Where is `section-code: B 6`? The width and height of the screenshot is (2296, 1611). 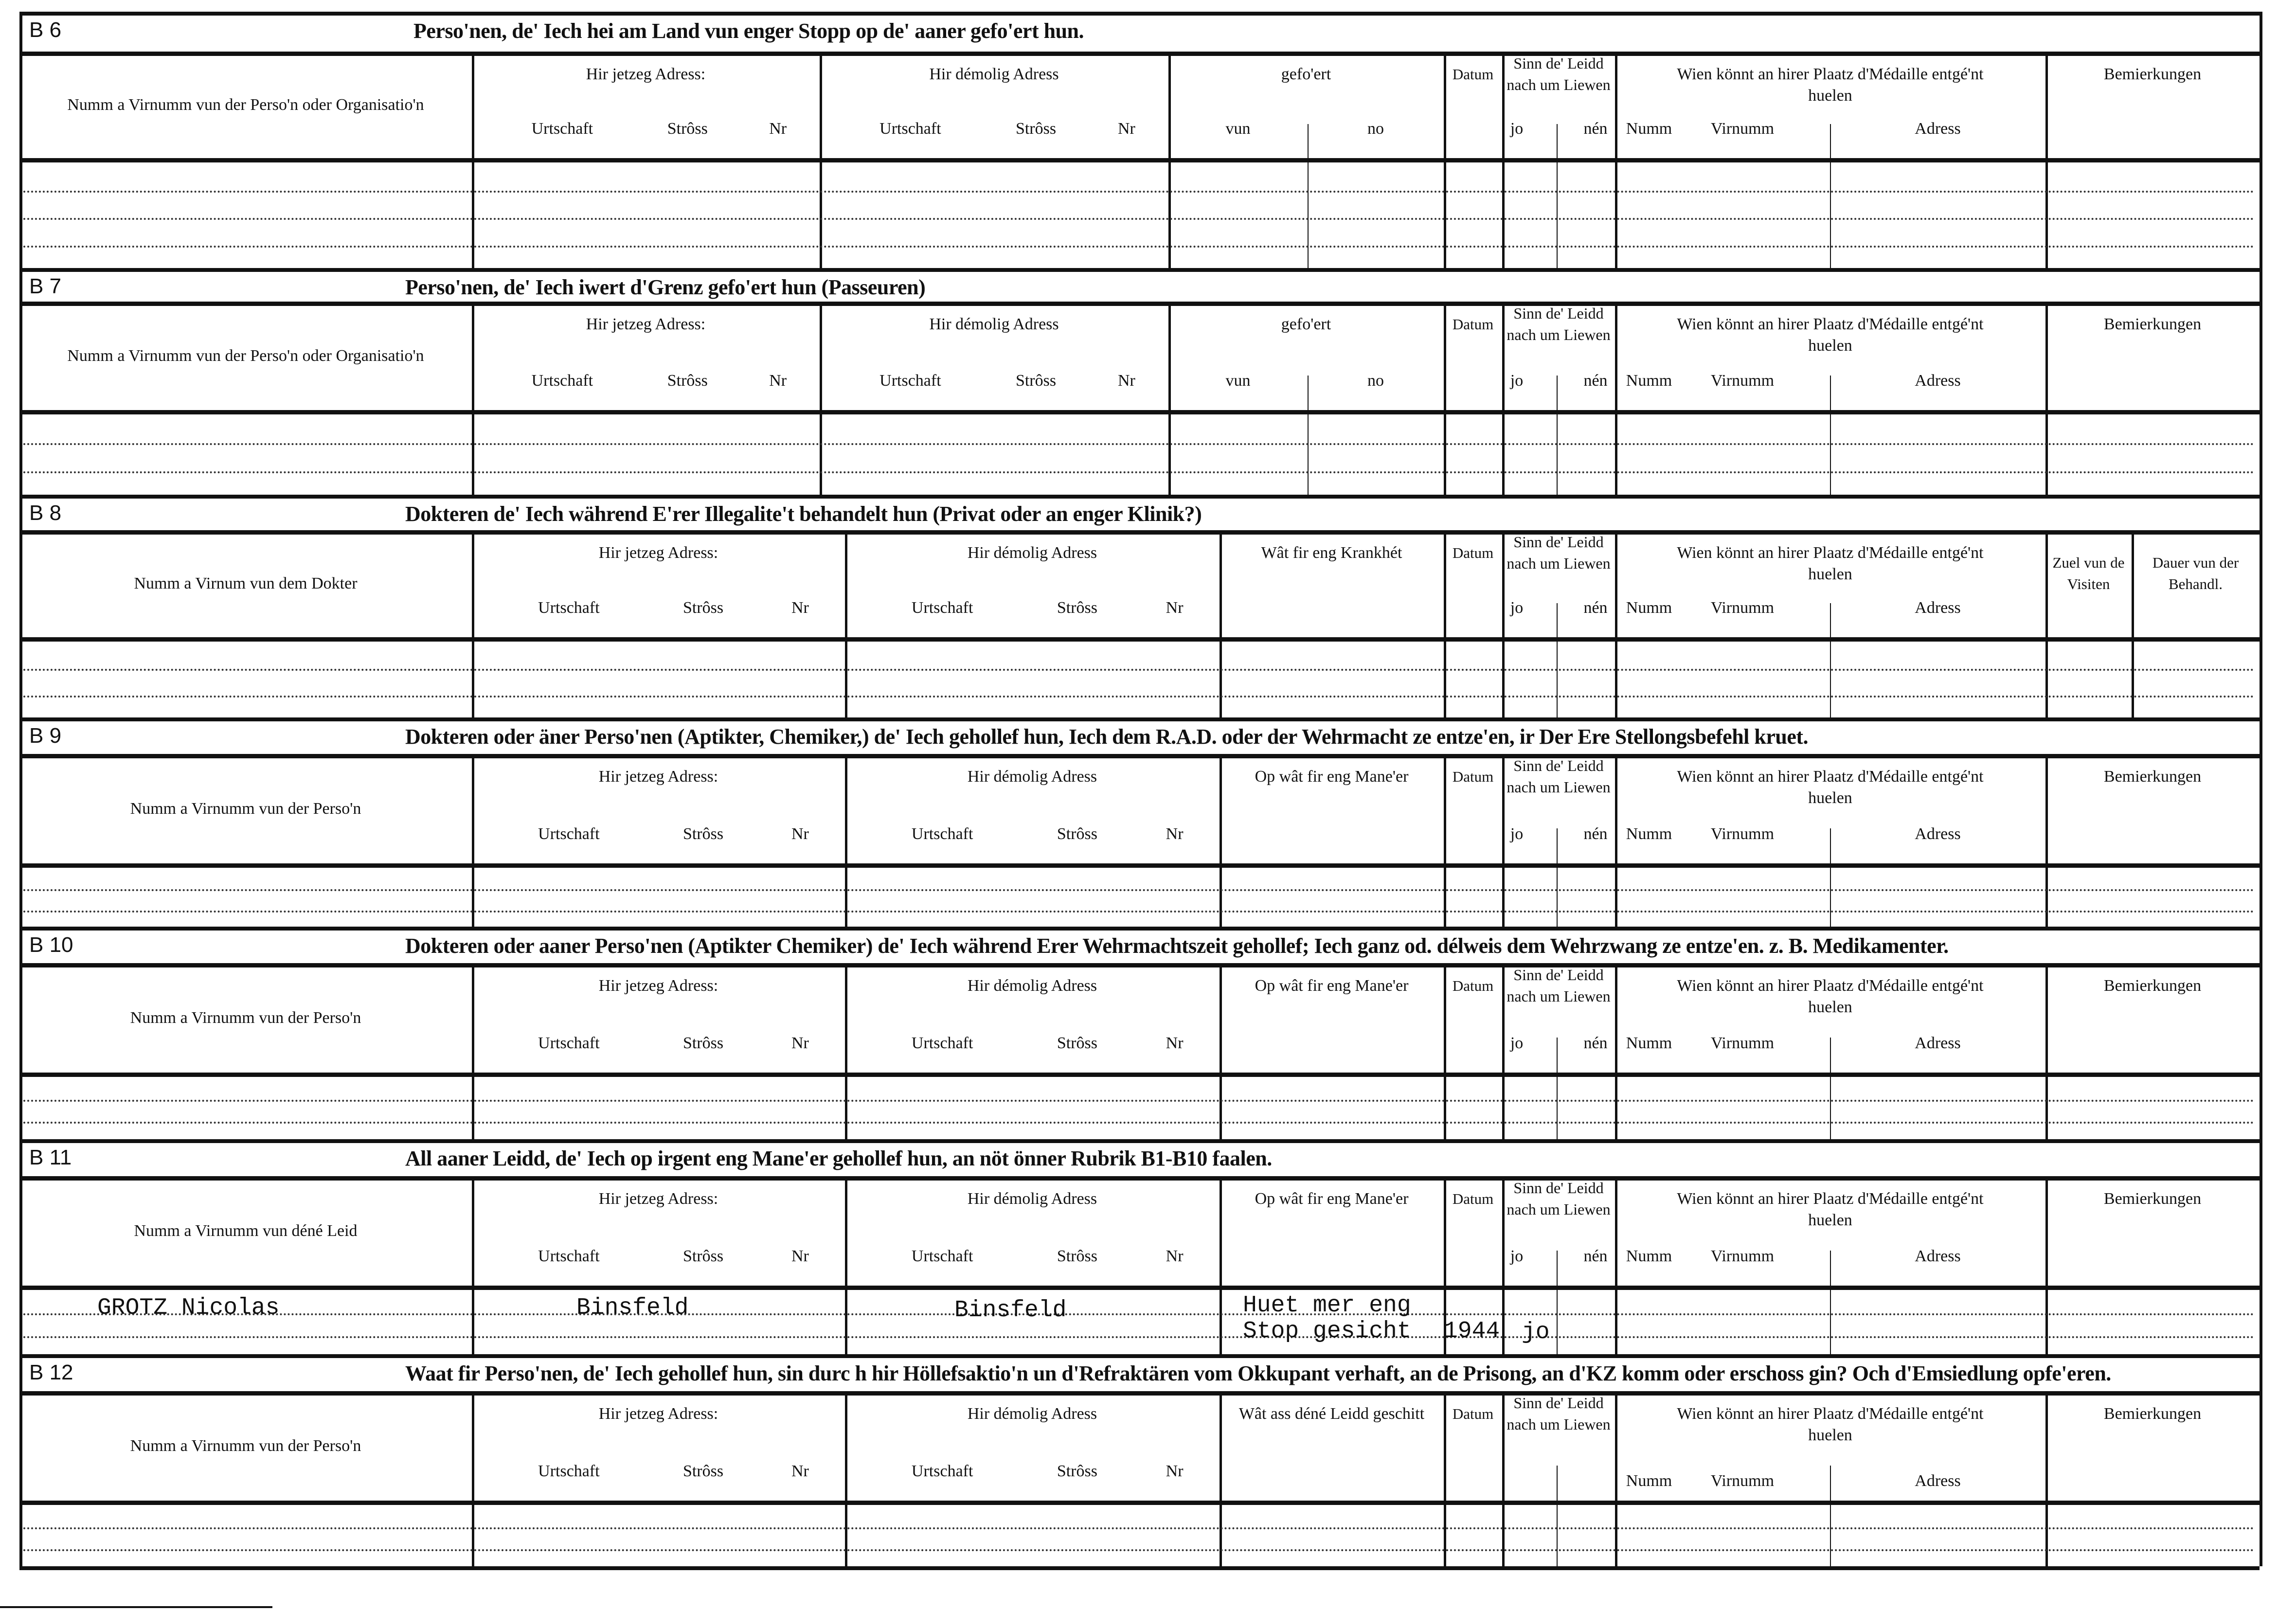 section-code: B 6 is located at coordinates (45, 30).